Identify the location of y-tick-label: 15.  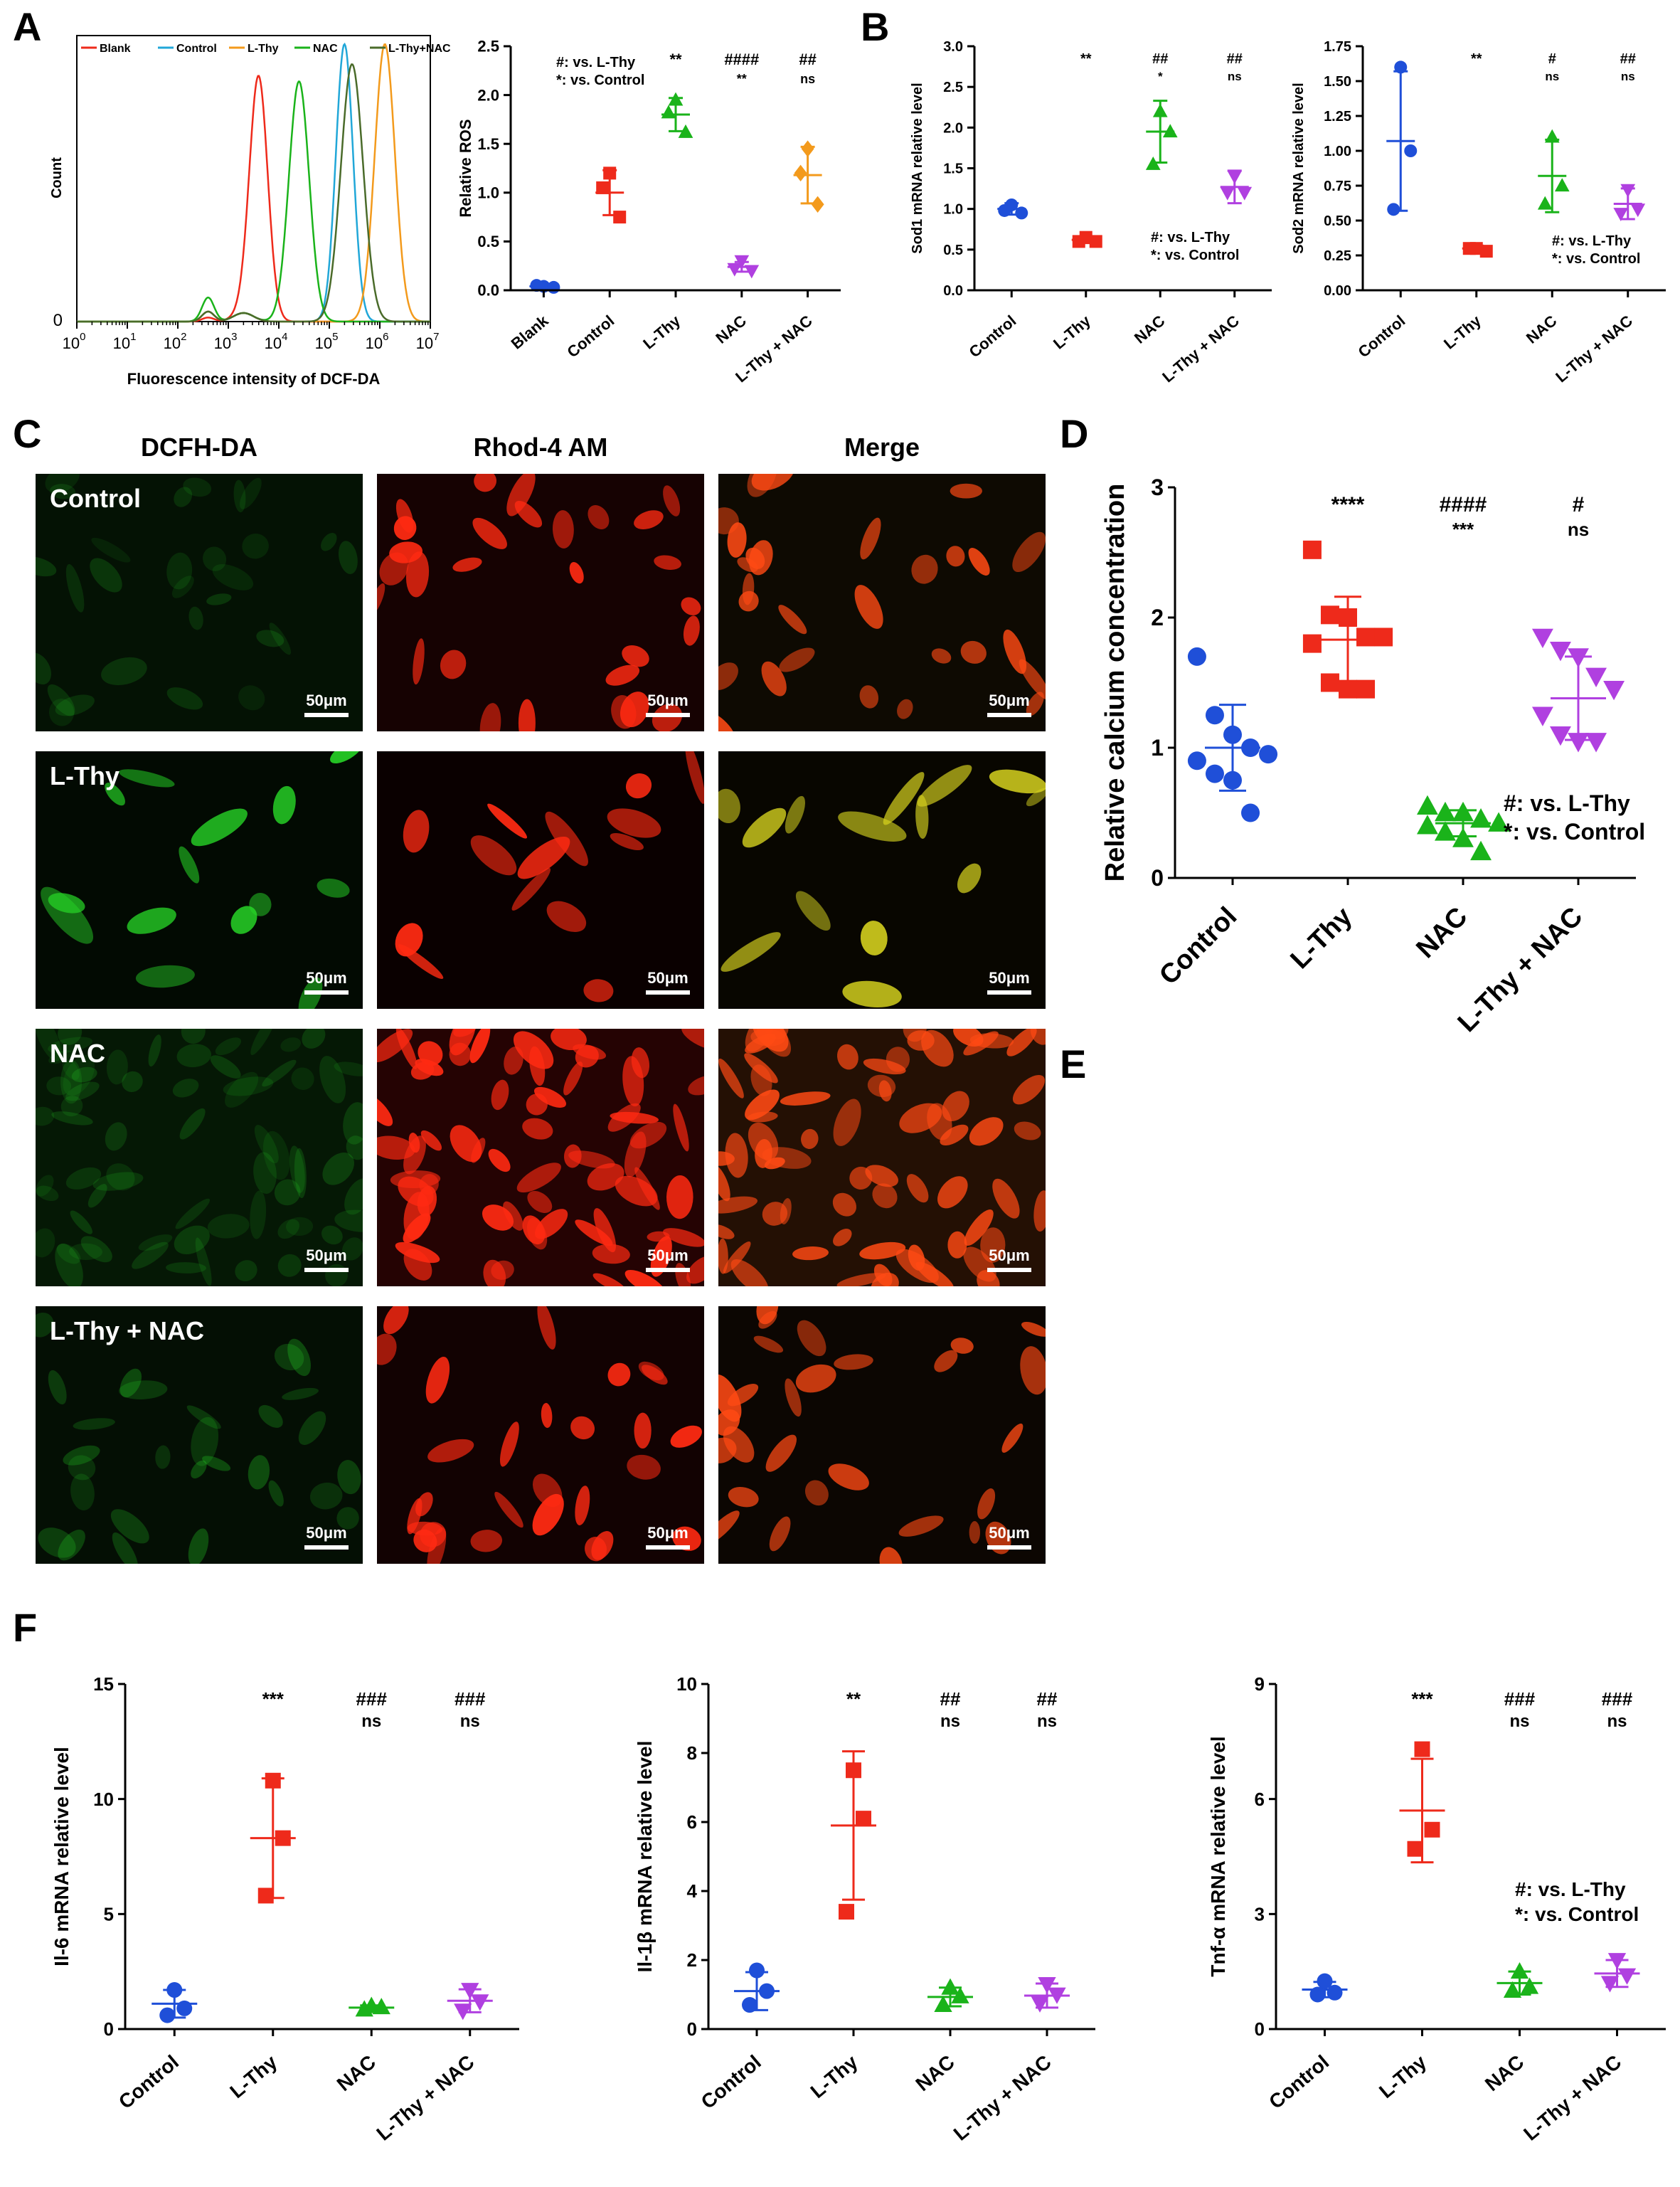
(103, 1684).